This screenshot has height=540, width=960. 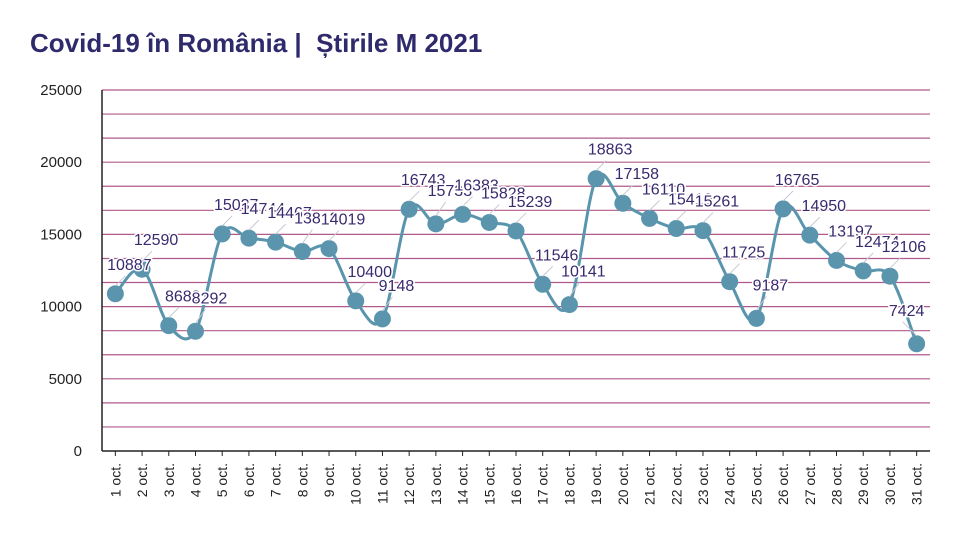 What do you see at coordinates (289, 213) in the screenshot?
I see `data-label: 14467` at bounding box center [289, 213].